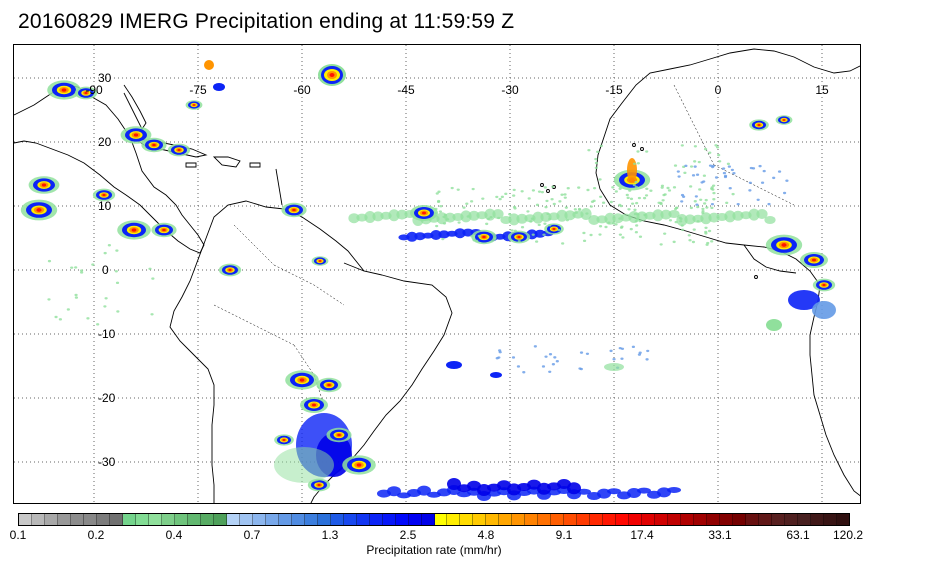  Describe the element at coordinates (279, 187) in the screenshot. I see `lesser-antilles` at that location.